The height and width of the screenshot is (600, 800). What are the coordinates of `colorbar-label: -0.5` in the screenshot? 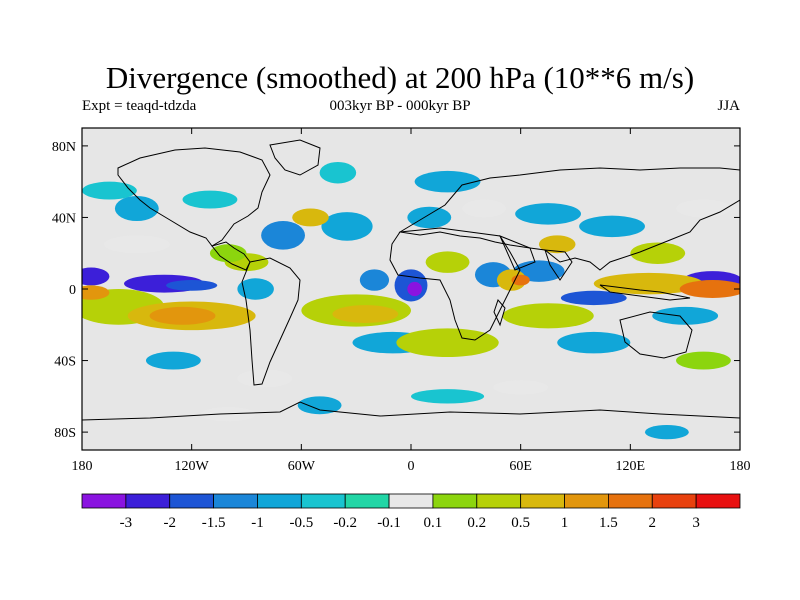 It's located at (301, 523).